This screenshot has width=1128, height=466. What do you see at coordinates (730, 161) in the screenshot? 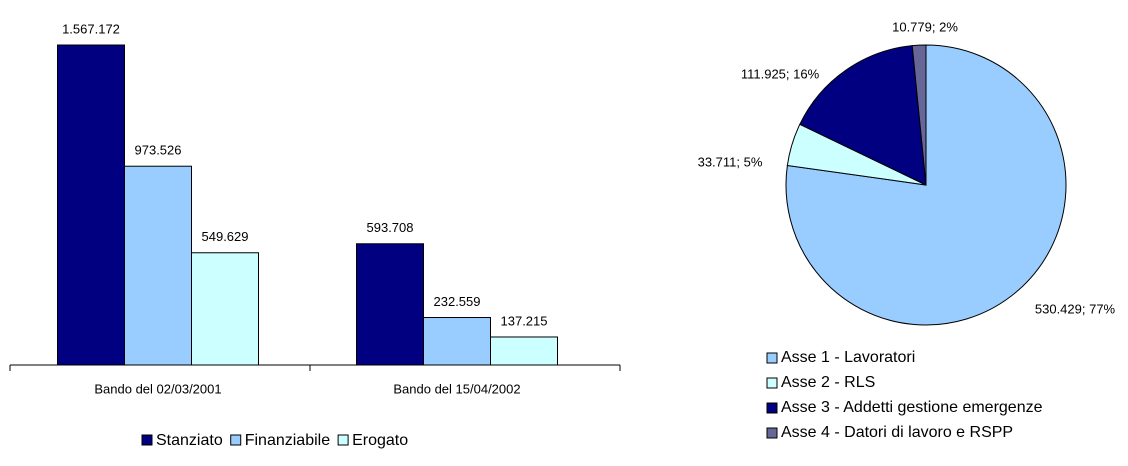
I see `data-label: 33.711; 5%` at bounding box center [730, 161].